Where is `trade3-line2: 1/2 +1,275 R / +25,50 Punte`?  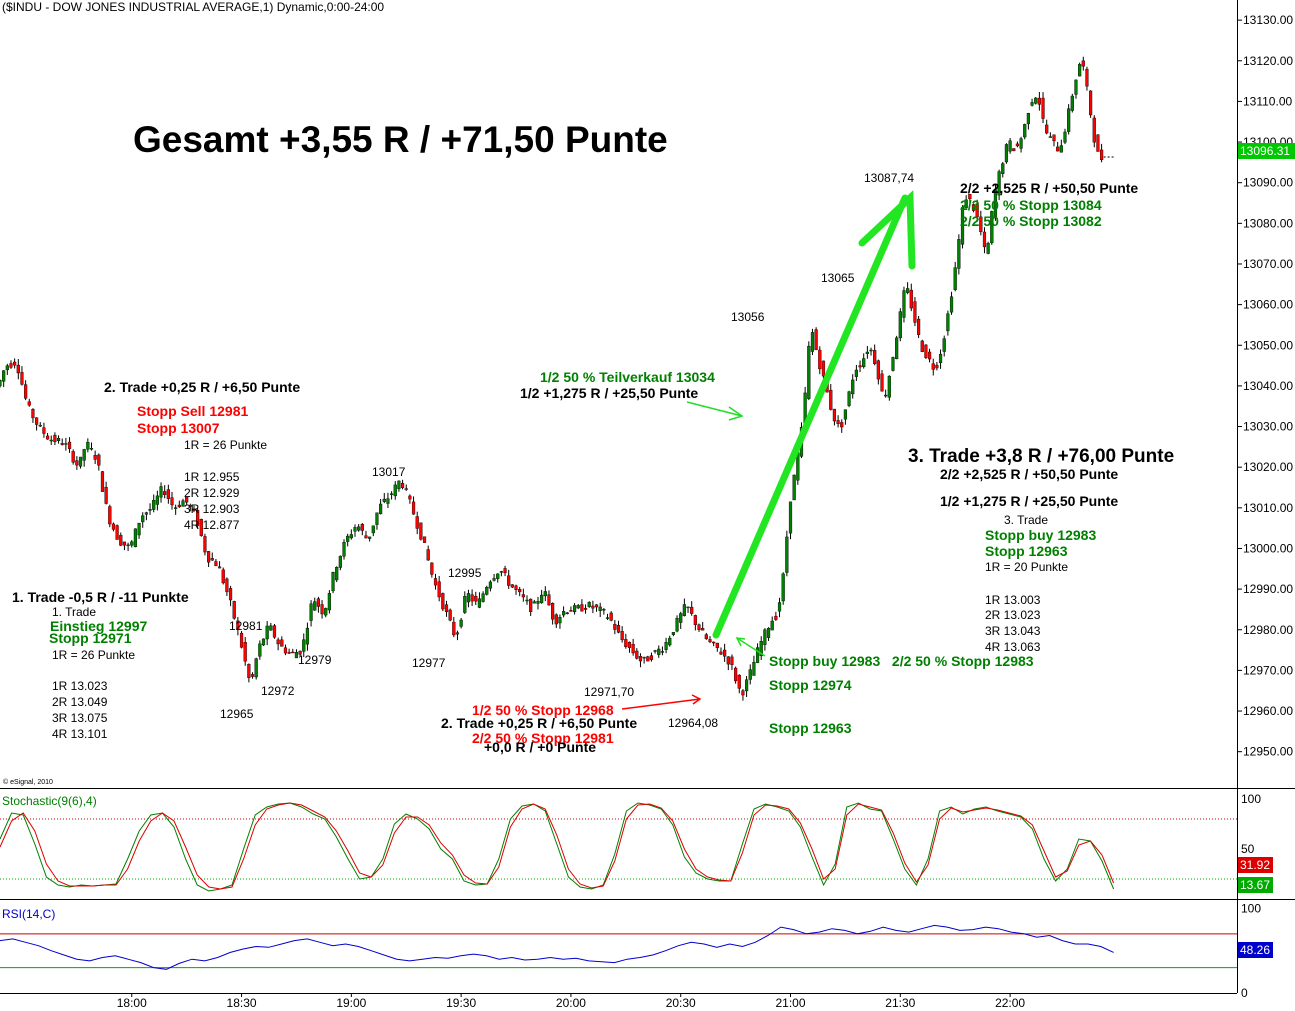
trade3-line2: 1/2 +1,275 R / +25,50 Punte is located at coordinates (1029, 501).